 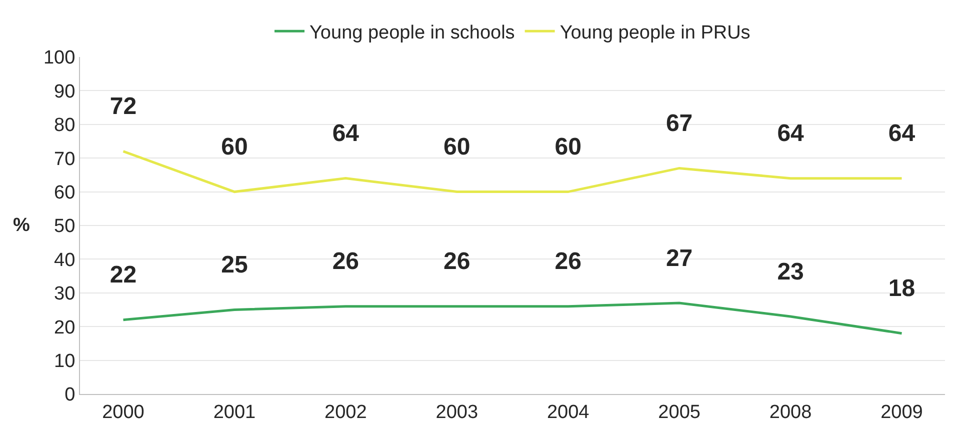 I want to click on x-tick-label: 2008, so click(x=790, y=412).